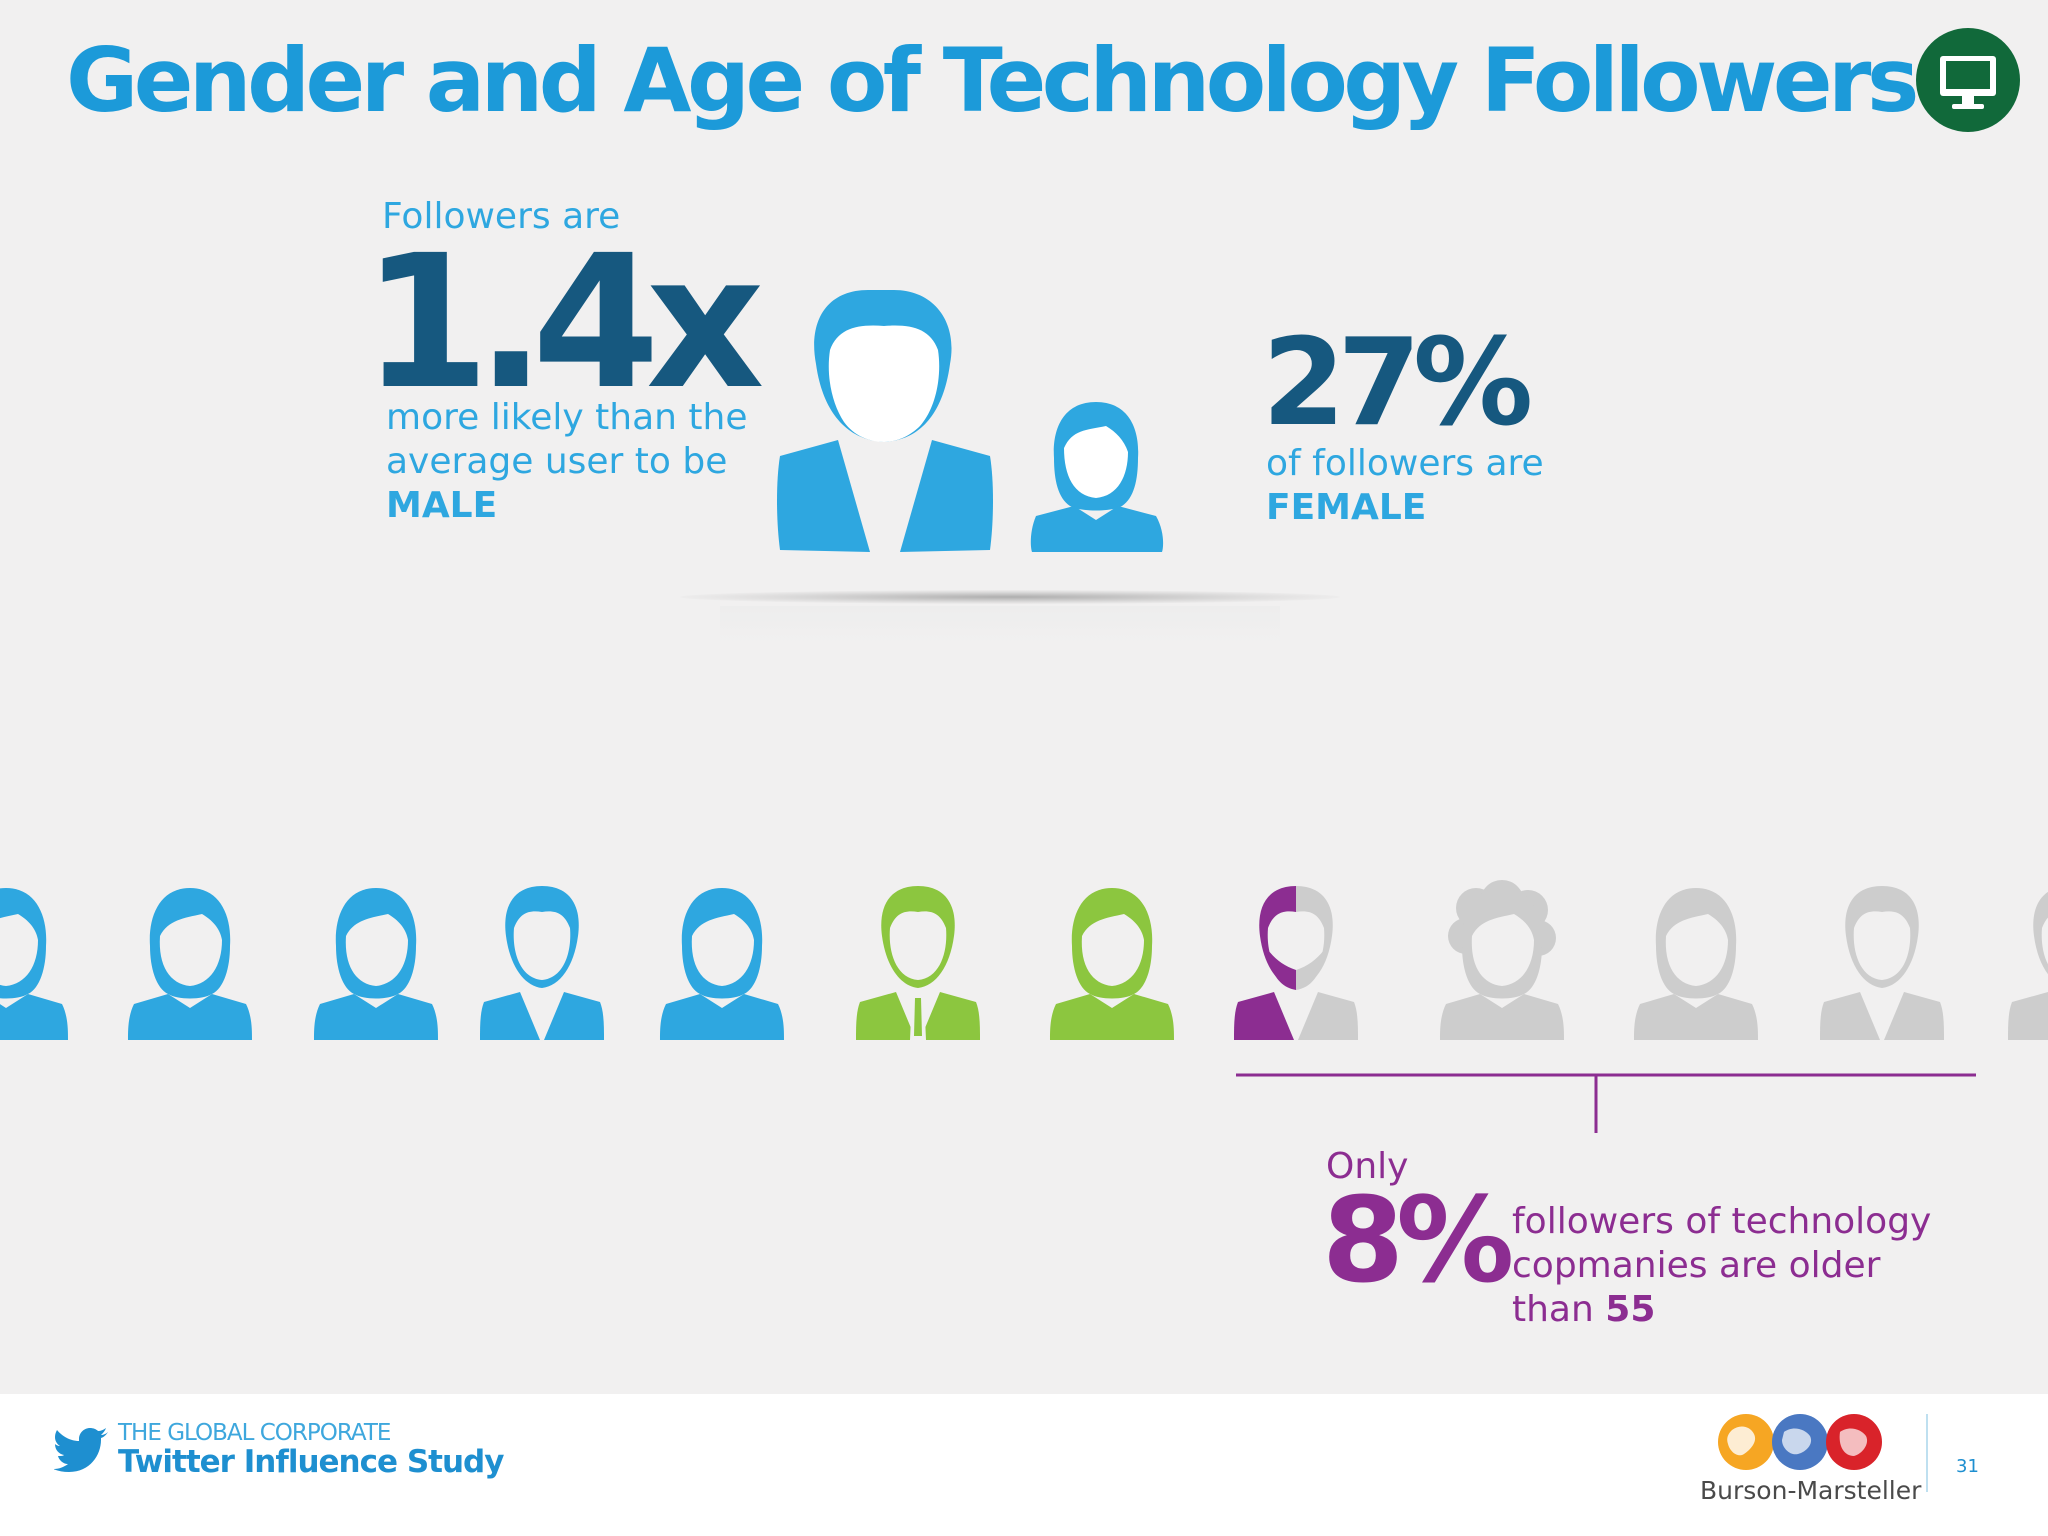  I want to click on burson-marsteller-globes-logo, so click(1800, 1442).